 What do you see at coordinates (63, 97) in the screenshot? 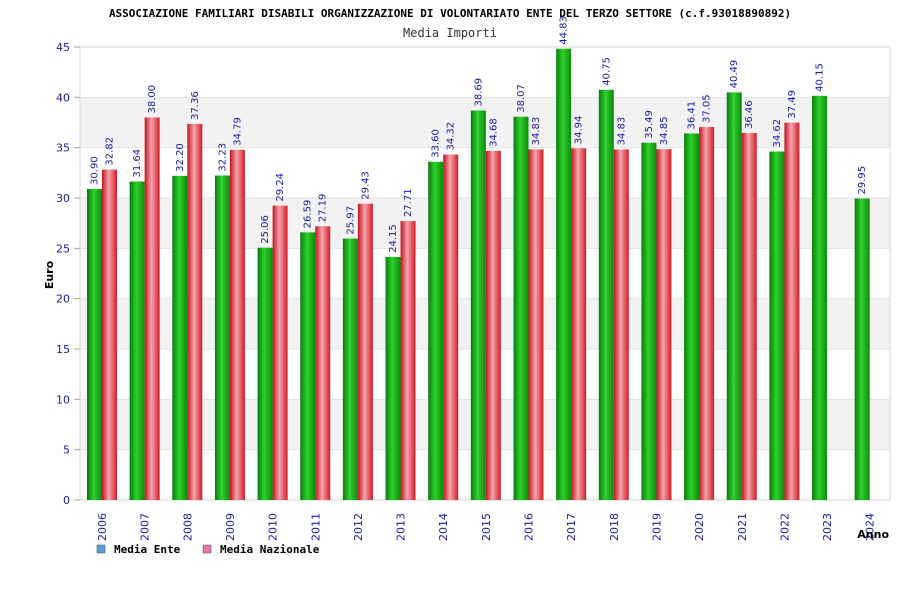
I see `y-tick-label: 40` at bounding box center [63, 97].